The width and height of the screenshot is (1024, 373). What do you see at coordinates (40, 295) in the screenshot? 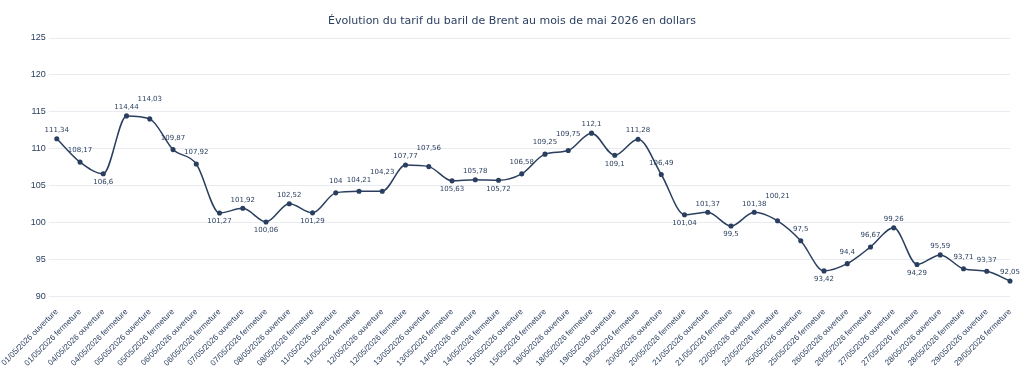
I see `y-tick-label: 90` at bounding box center [40, 295].